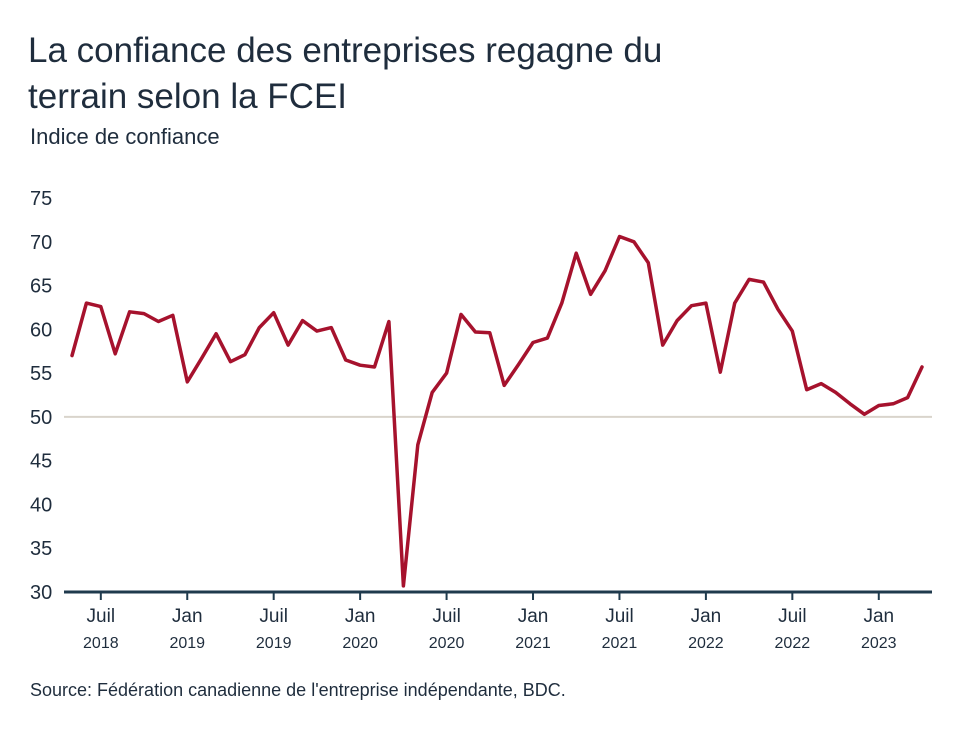  Describe the element at coordinates (41, 199) in the screenshot. I see `y-tick-label: 75` at that location.